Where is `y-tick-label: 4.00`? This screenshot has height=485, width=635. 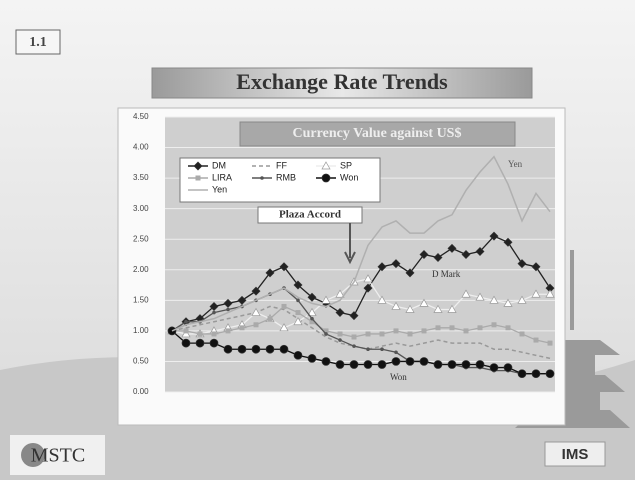
y-tick-label: 4.00 is located at coordinates (141, 147).